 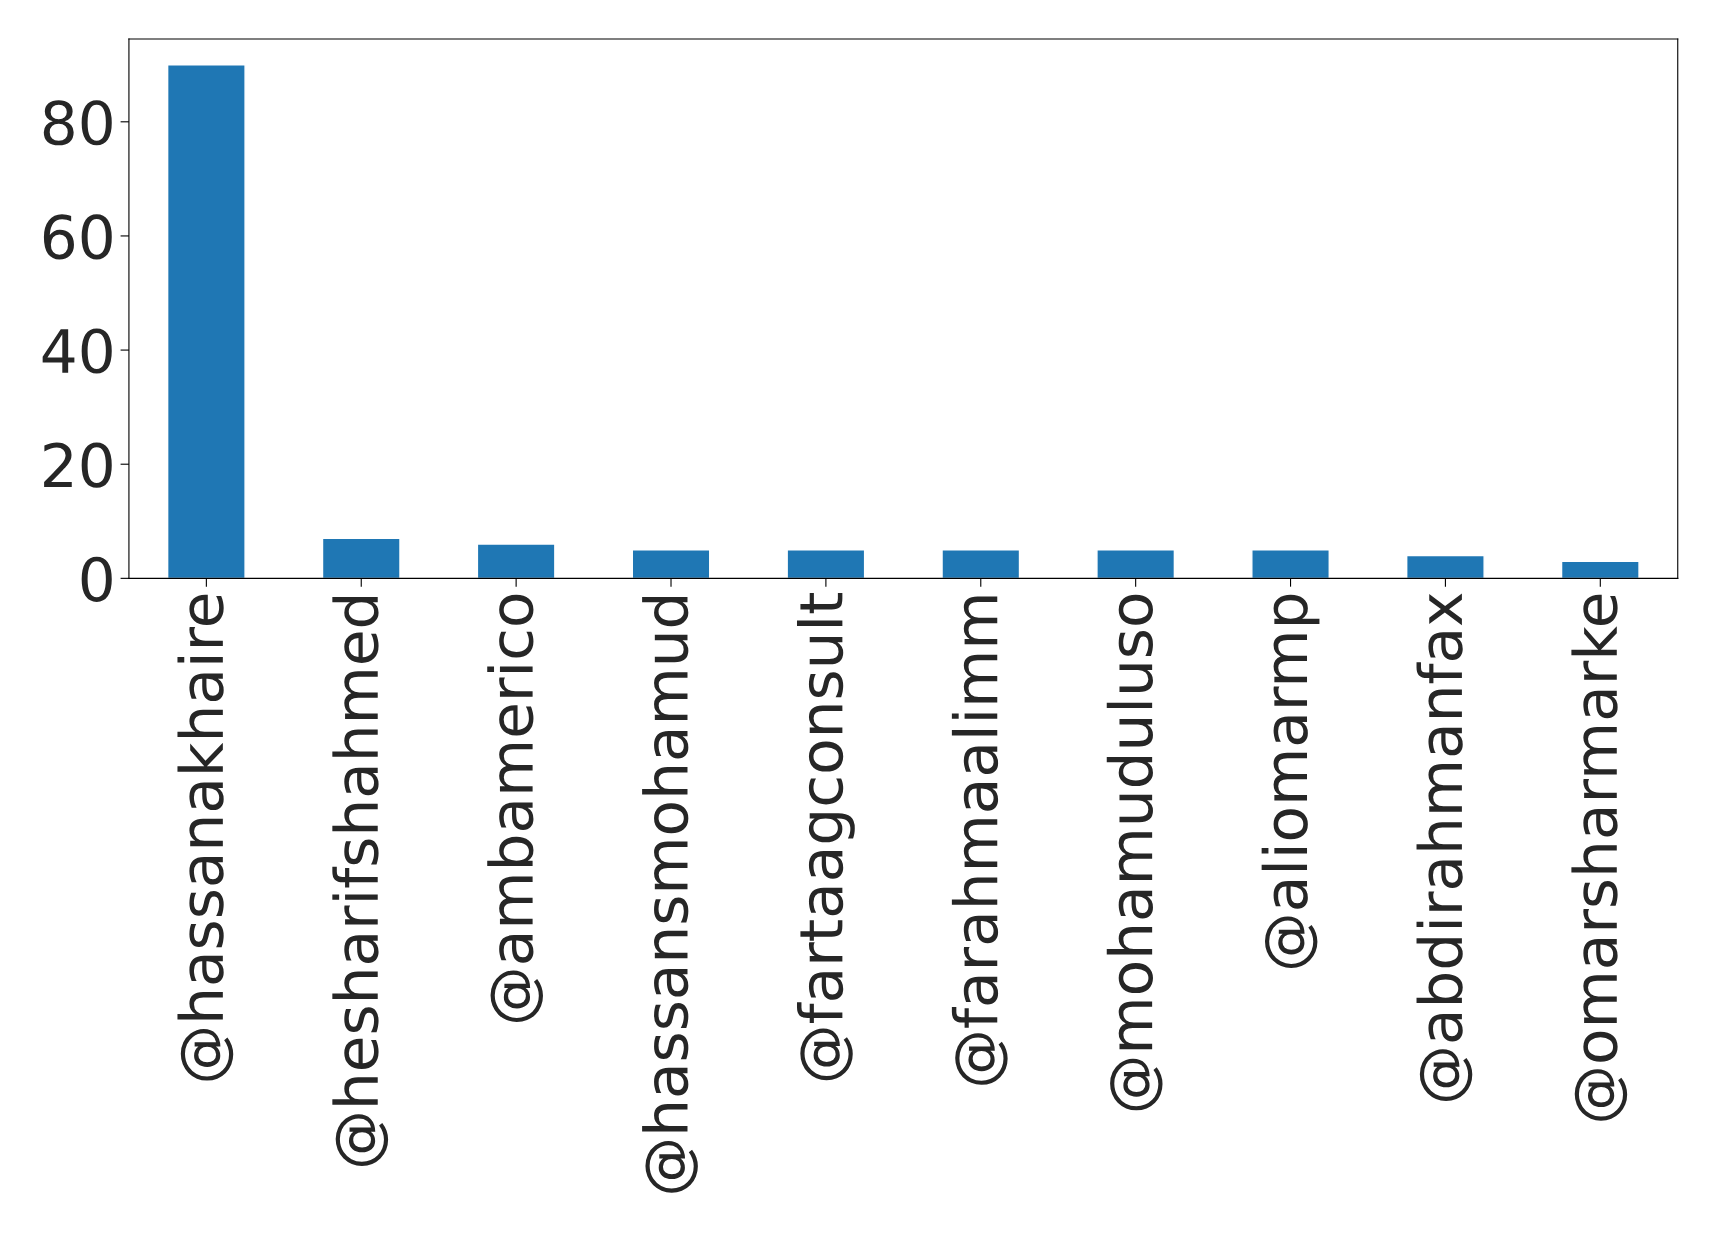 What do you see at coordinates (1290, 781) in the screenshot?
I see `x-tick-label: @aliomarmp` at bounding box center [1290, 781].